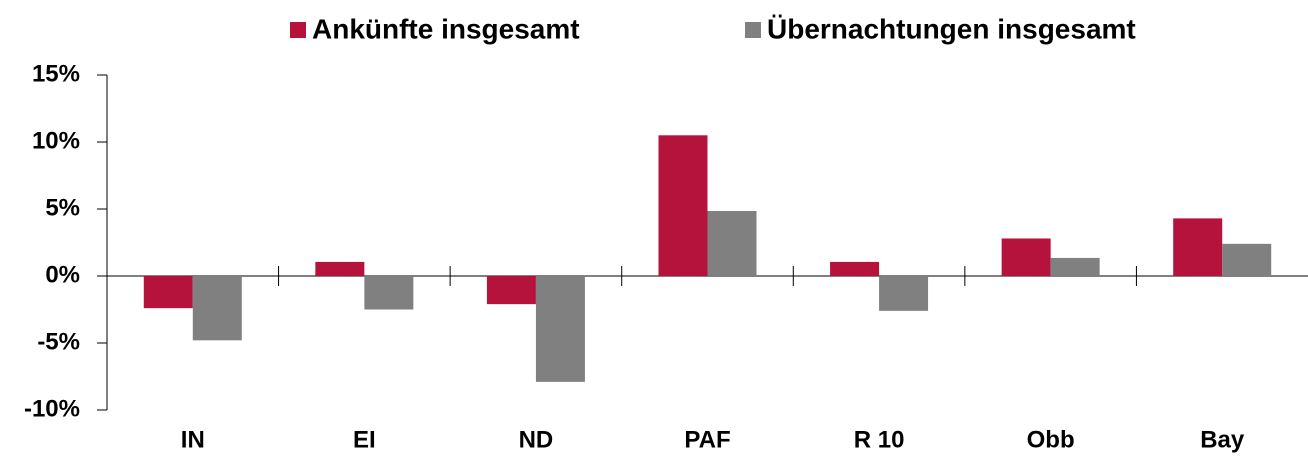 The image size is (1308, 457). Describe the element at coordinates (951, 28) in the screenshot. I see `legend-label: Übernachtungen insgesamt` at that location.